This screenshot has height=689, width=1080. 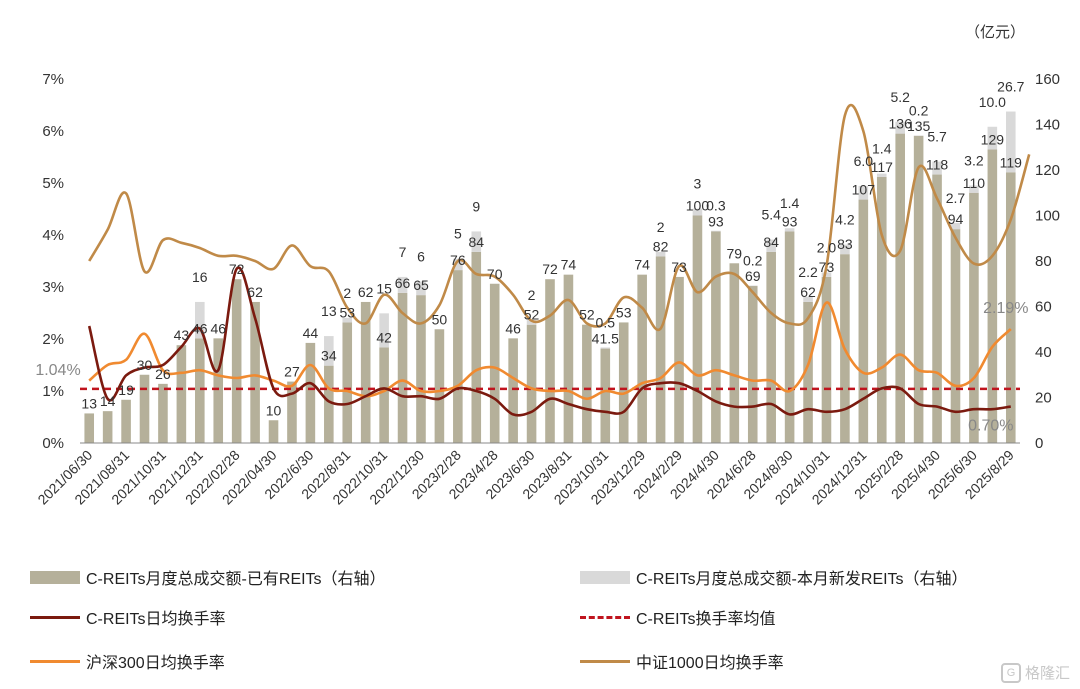 What do you see at coordinates (802, 579) in the screenshot?
I see `legend-label-new: C-REITs月度总成交额-本月新发REITs（右轴）` at bounding box center [802, 579].